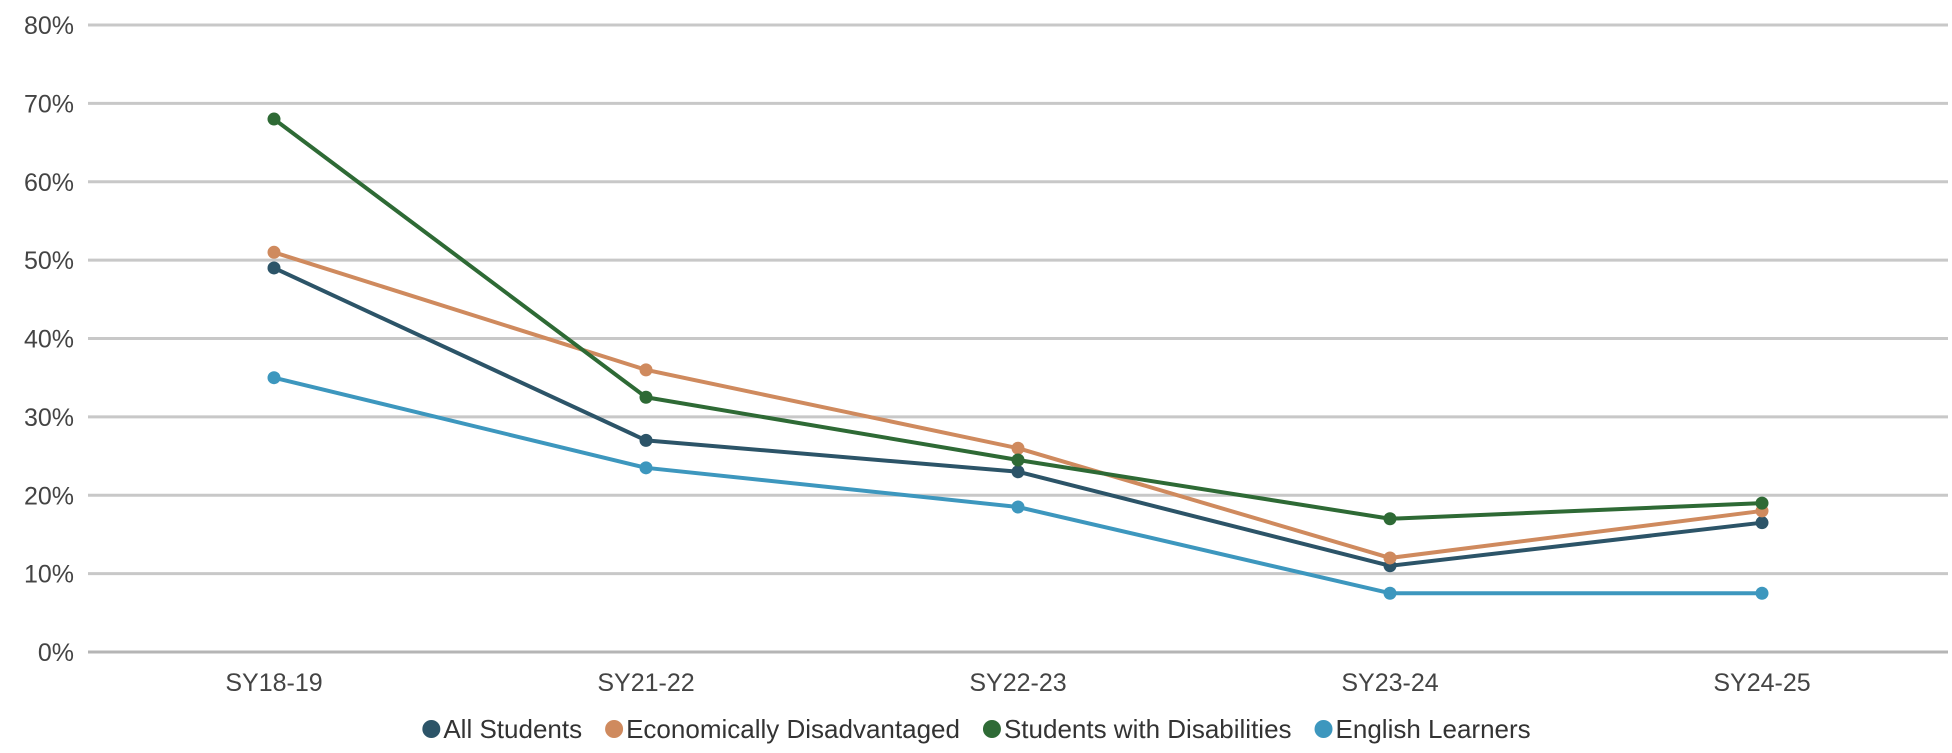 This screenshot has width=1952, height=753. What do you see at coordinates (645, 683) in the screenshot?
I see `x-tick-label: SY21-22` at bounding box center [645, 683].